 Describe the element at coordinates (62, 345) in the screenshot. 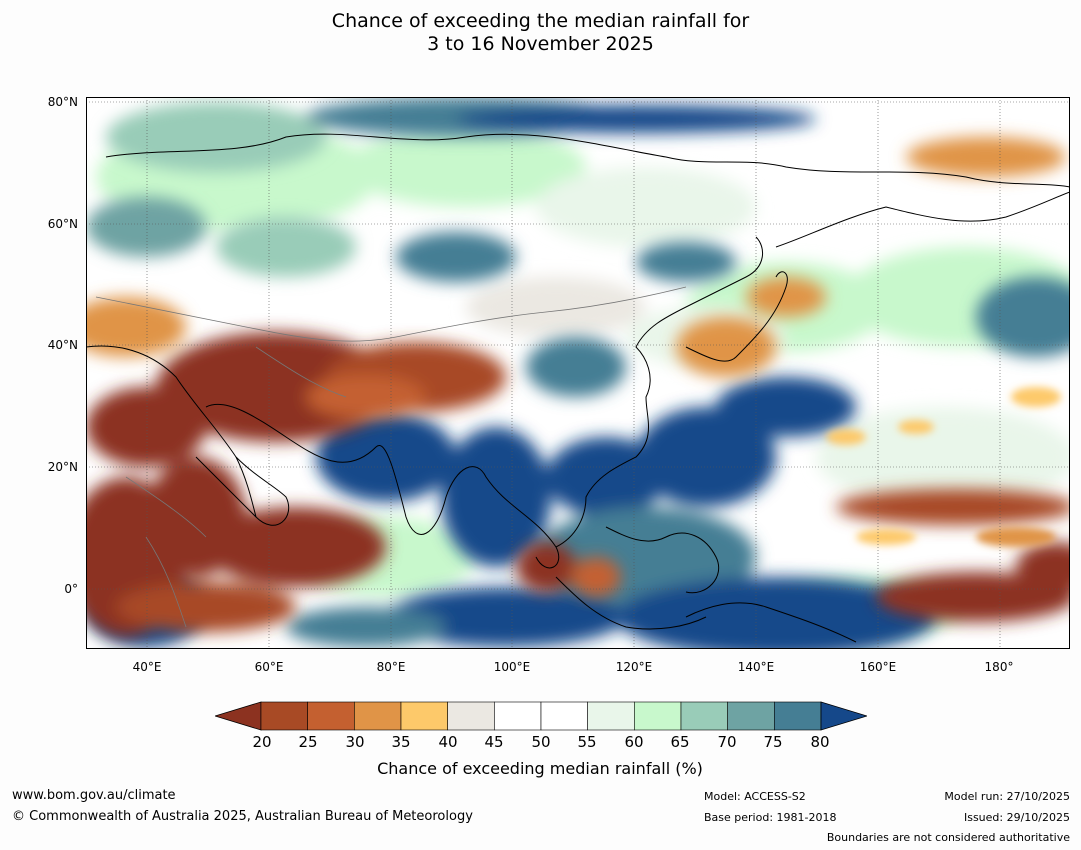

I see `lat-label-40n: 40°N` at that location.